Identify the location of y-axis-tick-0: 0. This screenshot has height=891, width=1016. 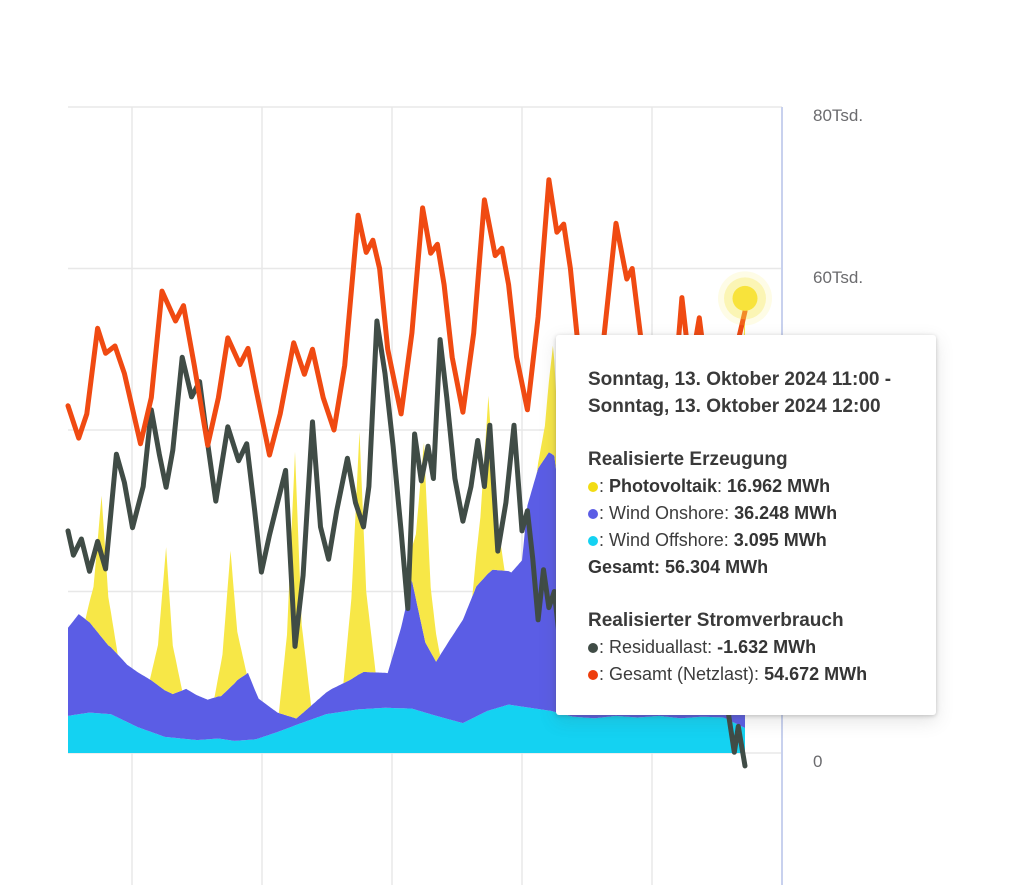
(818, 761).